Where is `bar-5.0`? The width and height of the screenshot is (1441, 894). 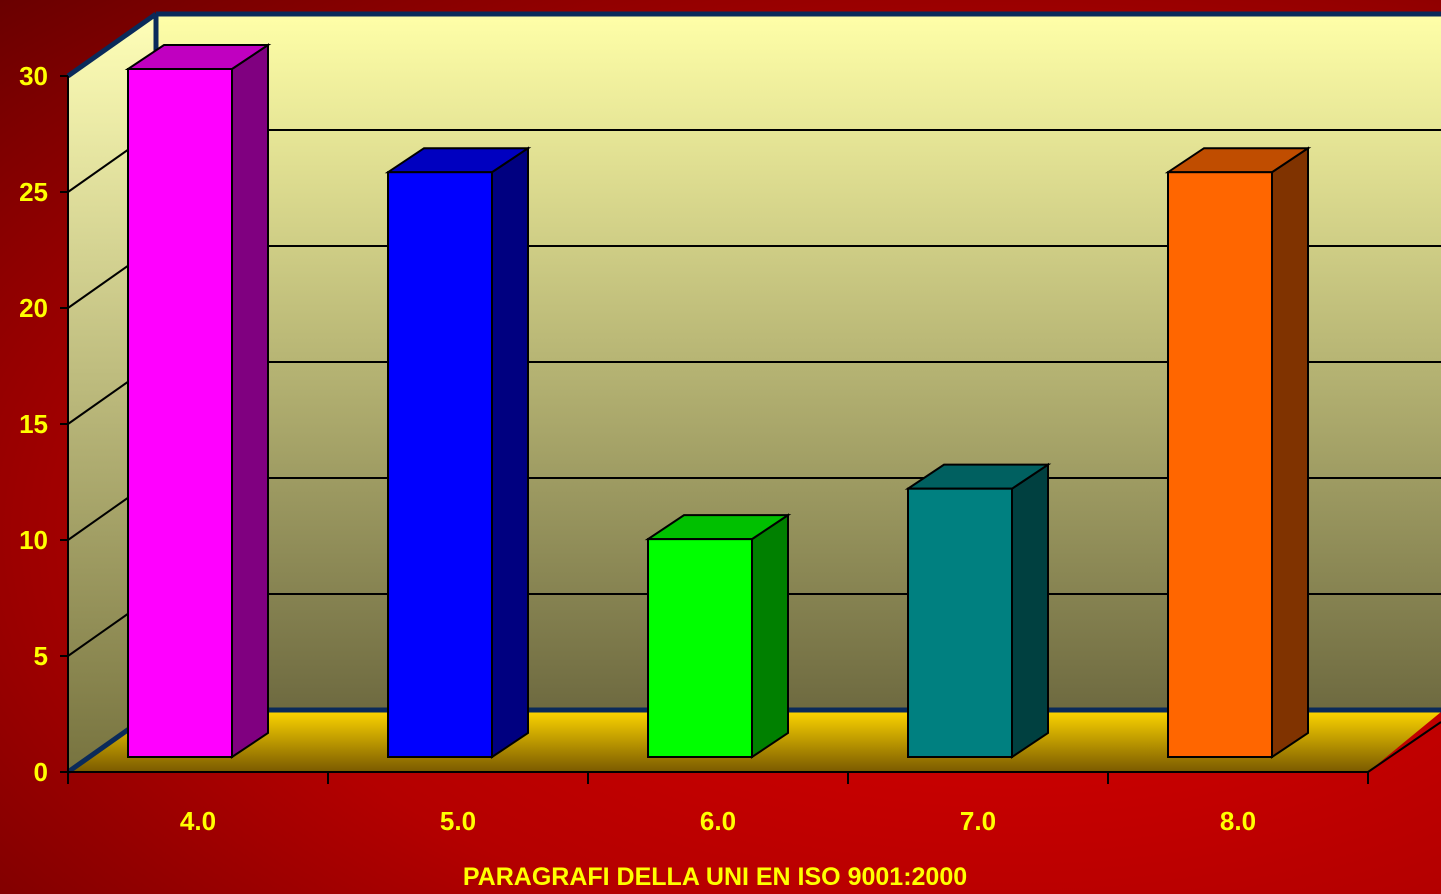 bar-5.0 is located at coordinates (458, 452).